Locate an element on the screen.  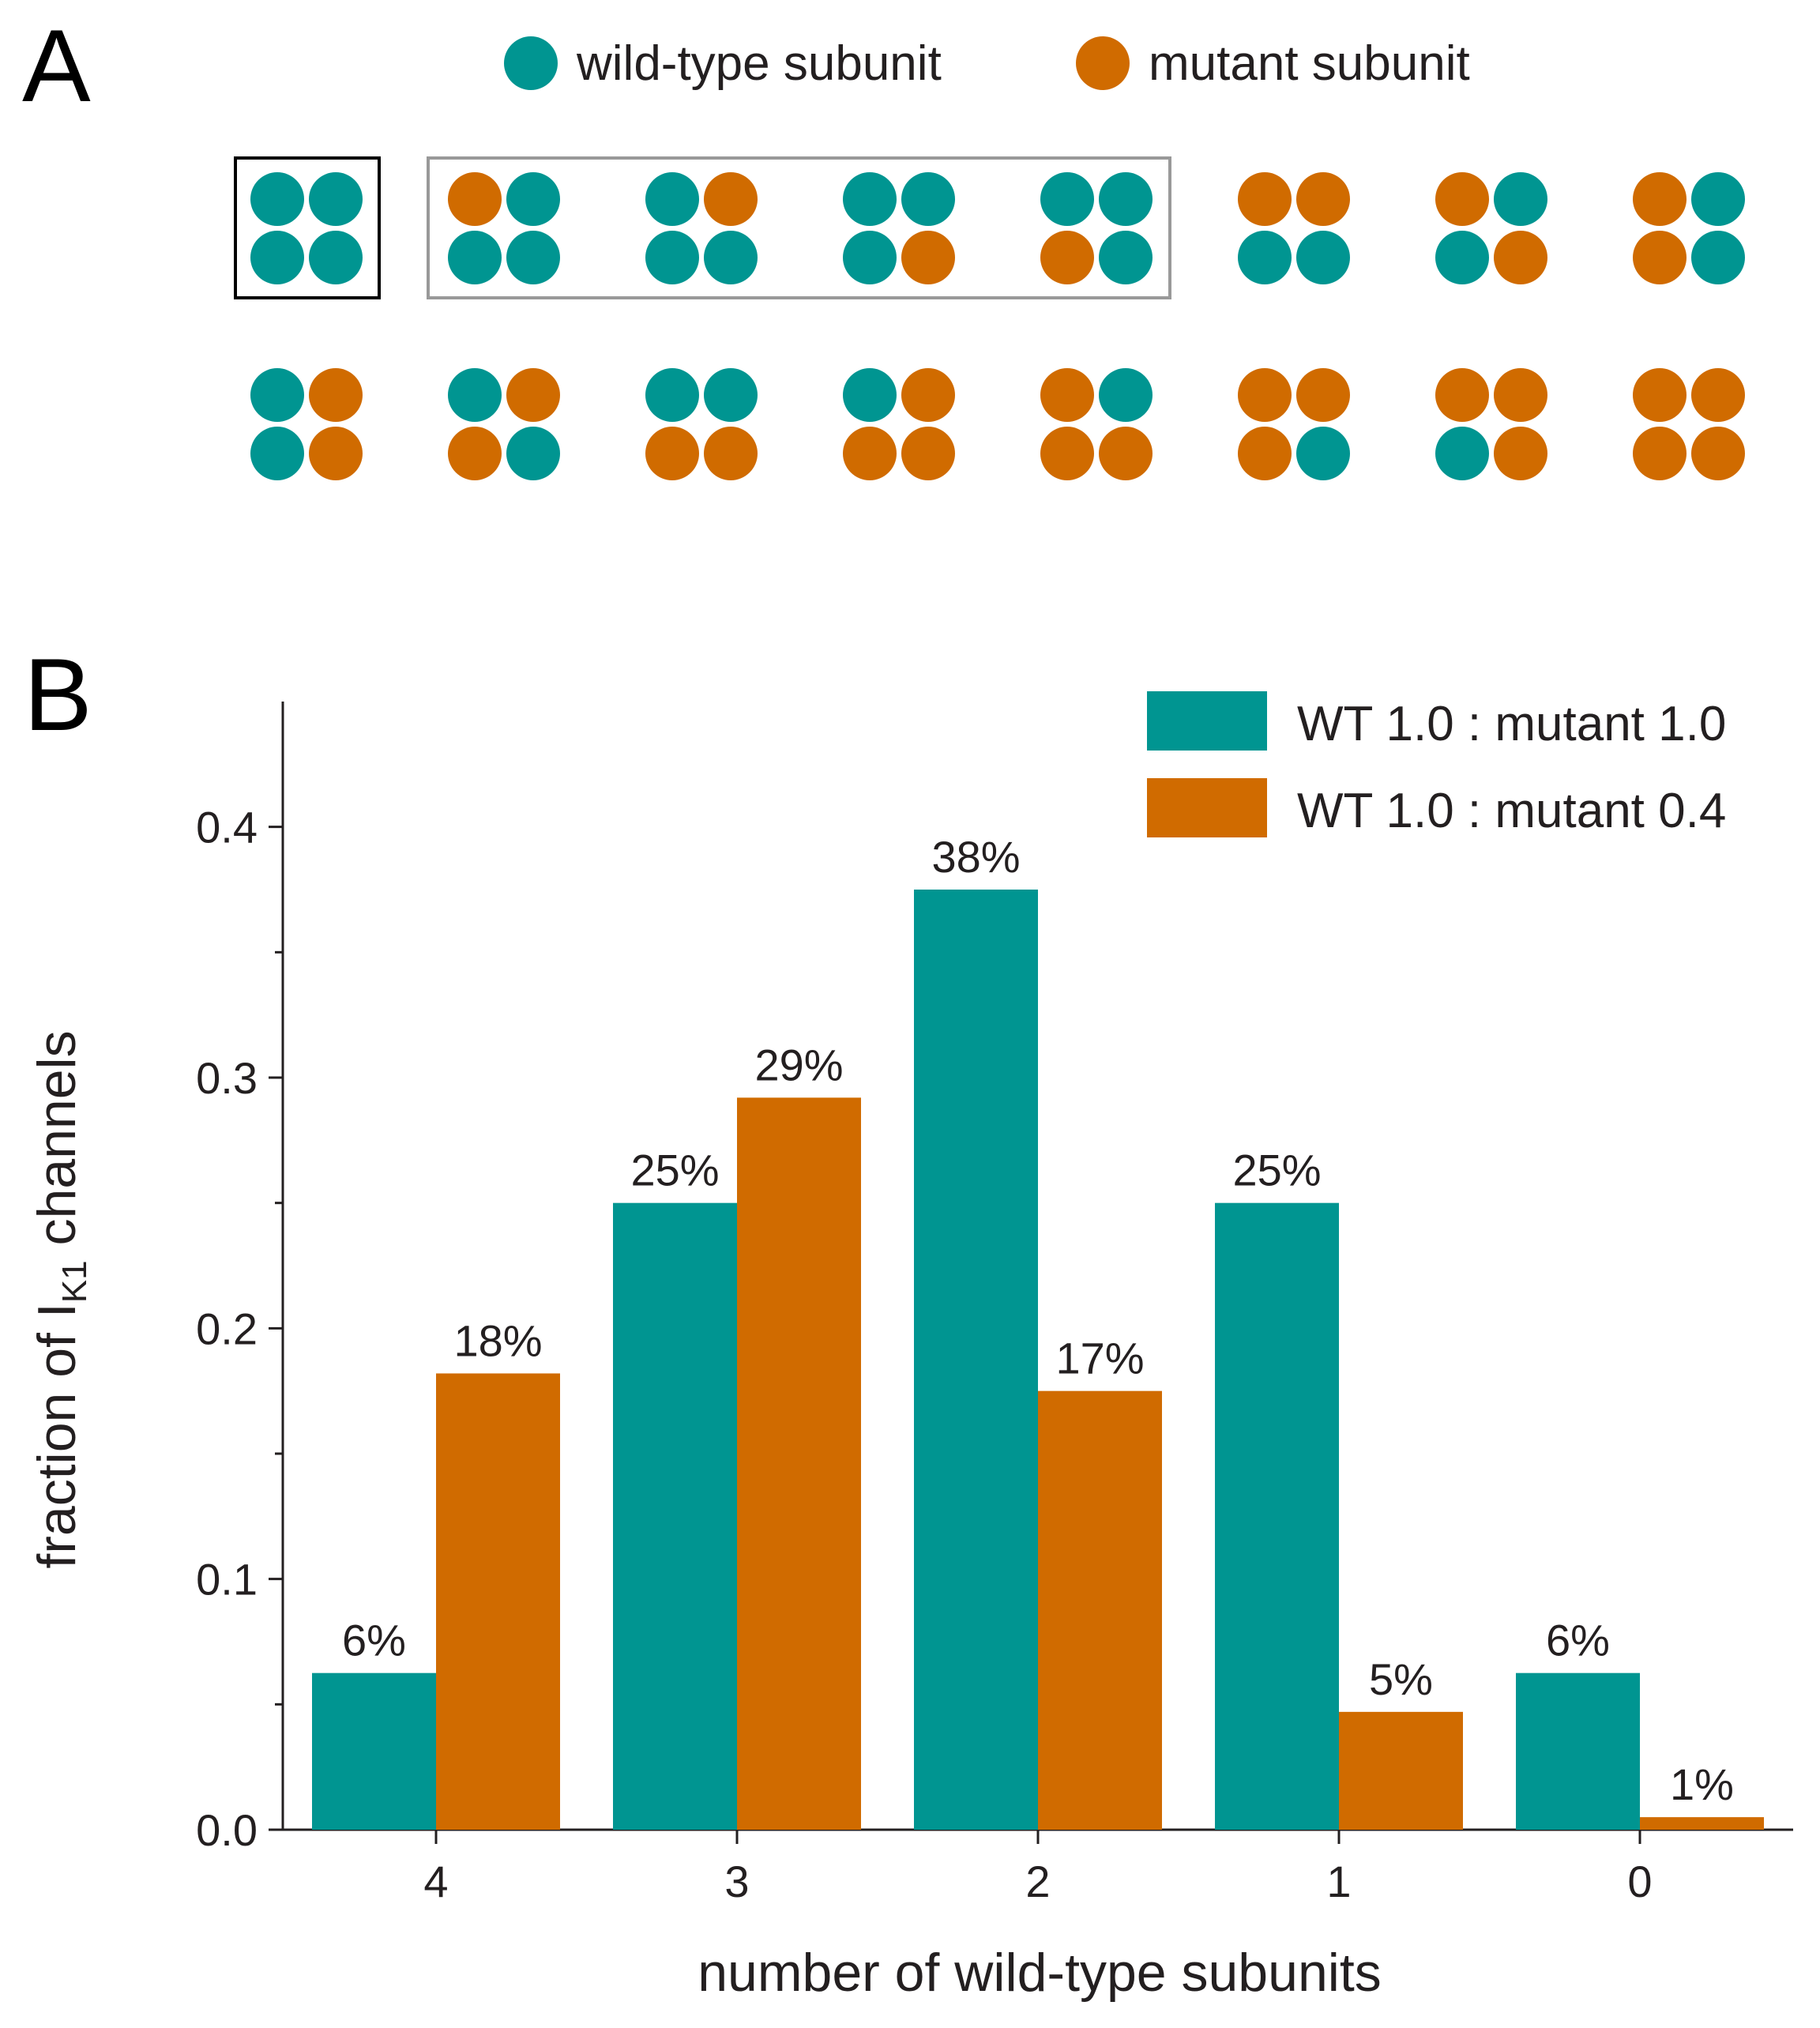
tetramer-grid is located at coordinates (997, 326).